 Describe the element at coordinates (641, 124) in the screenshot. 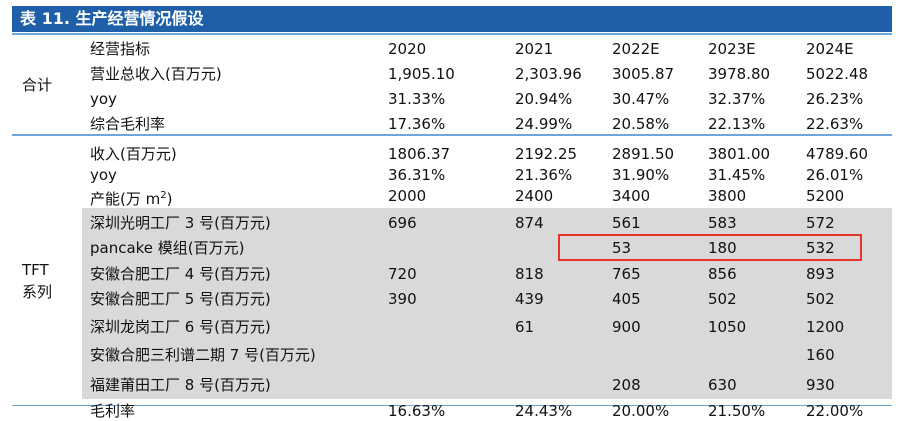

I see `table-cell: 20.58%` at that location.